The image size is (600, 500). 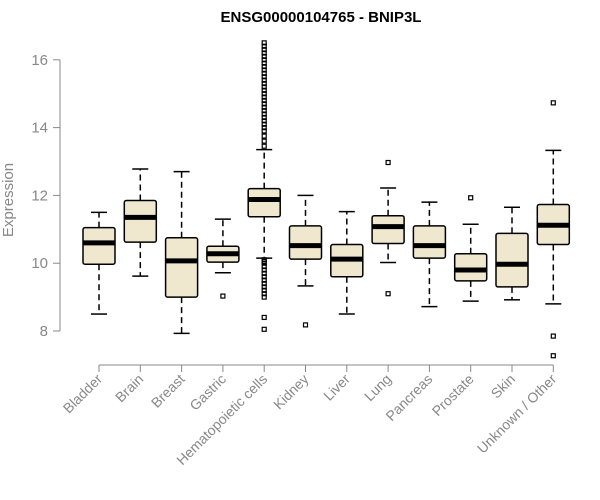 What do you see at coordinates (8, 200) in the screenshot?
I see `y-axis-label: Expression` at bounding box center [8, 200].